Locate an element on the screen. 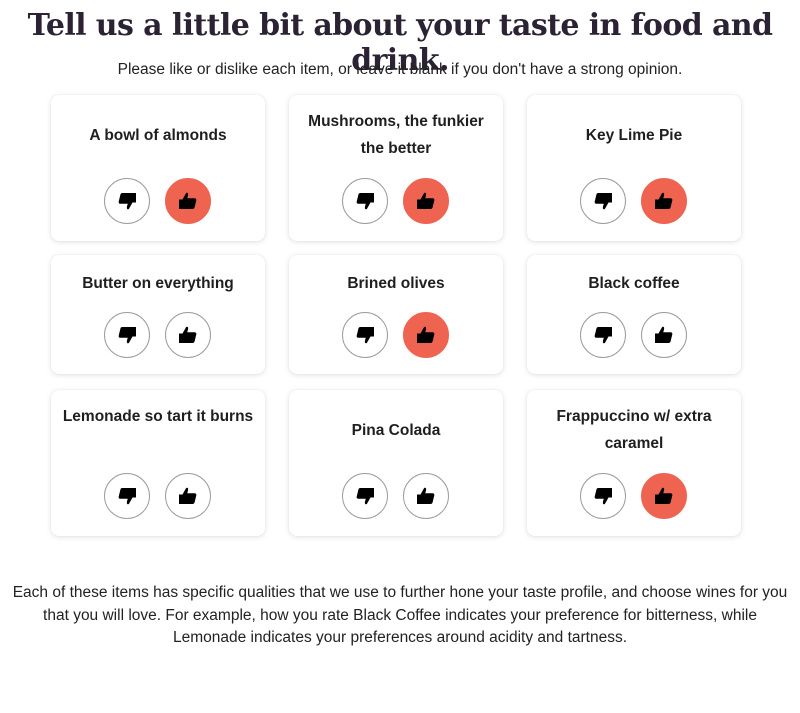 The image size is (800, 713). item-label: Mushrooms, the funkier the better is located at coordinates (396, 135).